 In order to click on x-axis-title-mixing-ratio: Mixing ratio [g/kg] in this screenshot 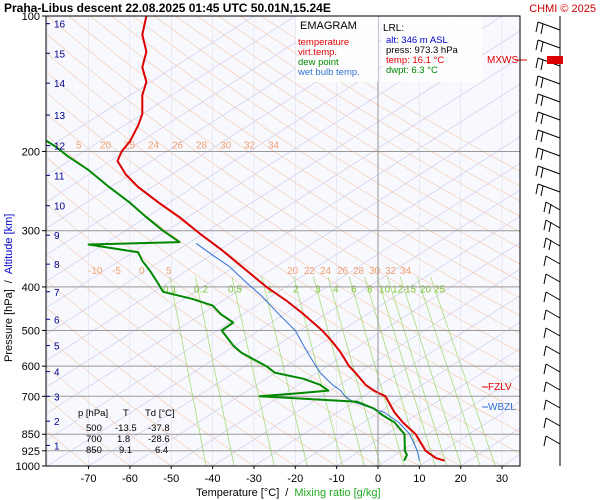, I will do `click(337, 493)`.